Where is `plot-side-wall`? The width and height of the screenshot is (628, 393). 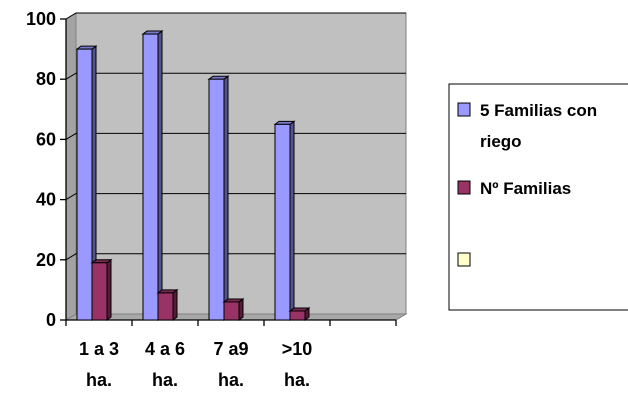
plot-side-wall is located at coordinates (71, 166).